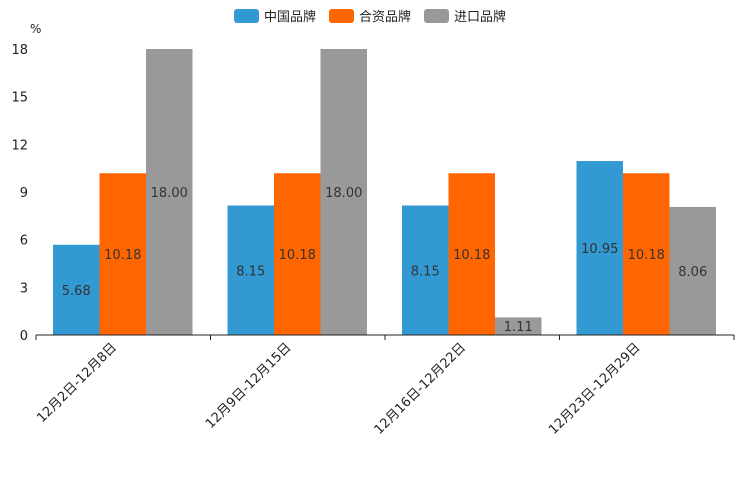 The width and height of the screenshot is (744, 496). I want to click on x-tick-label: 12月2日-12月8日, so click(77, 383).